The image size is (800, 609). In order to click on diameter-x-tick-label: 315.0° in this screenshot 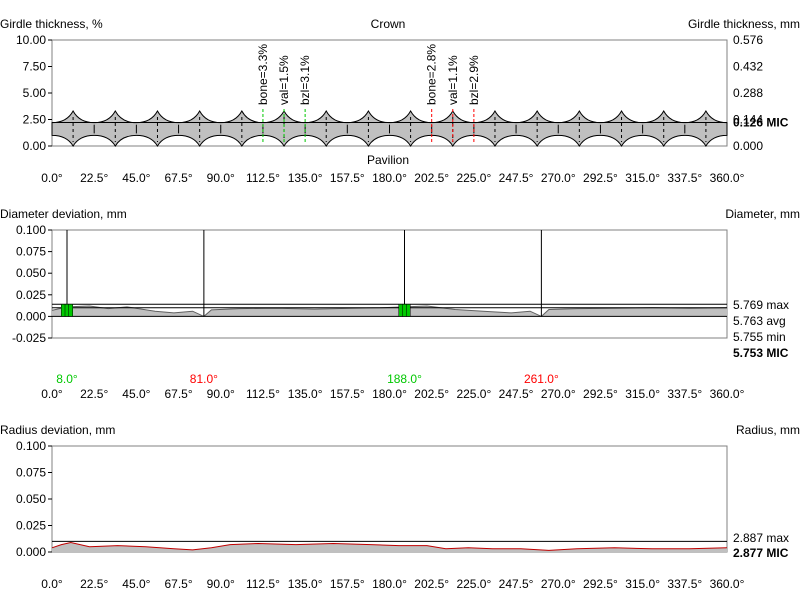, I will do `click(642, 394)`.